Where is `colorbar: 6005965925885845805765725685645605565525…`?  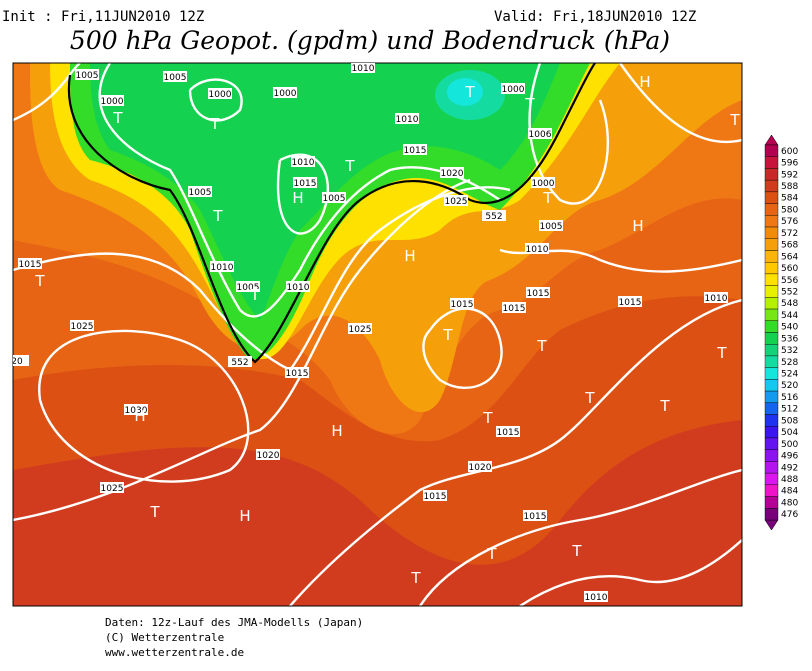 colorbar: 6005965925885845805765725685645605565525… is located at coordinates (781, 332).